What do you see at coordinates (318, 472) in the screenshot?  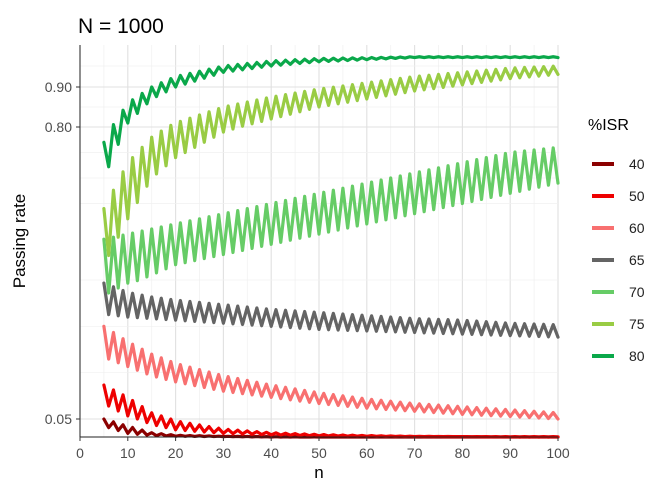 I see `x-axis-label: n` at bounding box center [318, 472].